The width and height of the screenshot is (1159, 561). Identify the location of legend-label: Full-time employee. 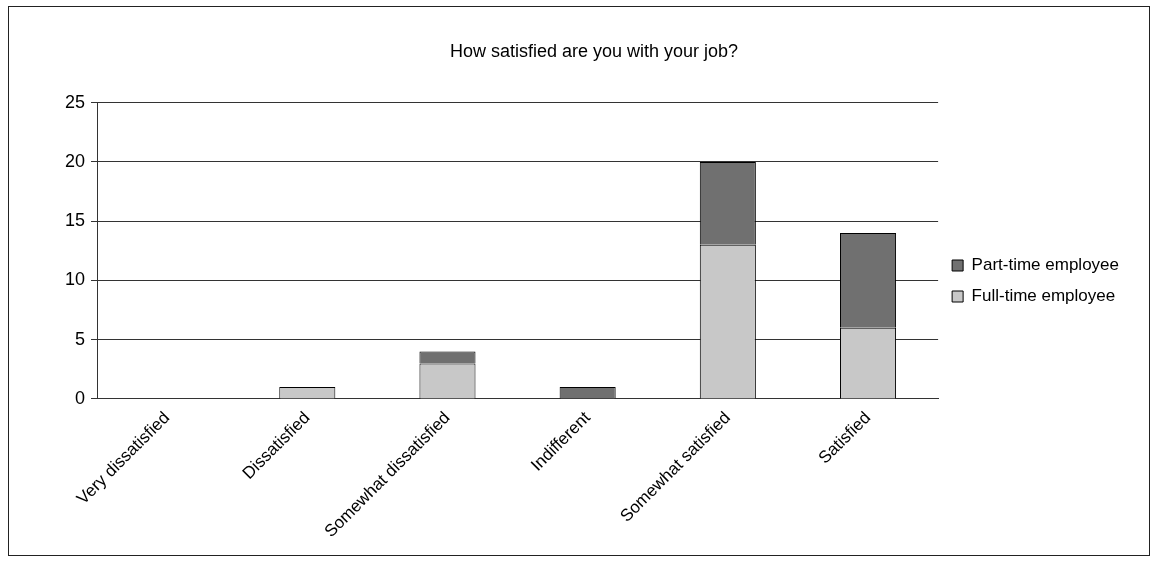
(1043, 296).